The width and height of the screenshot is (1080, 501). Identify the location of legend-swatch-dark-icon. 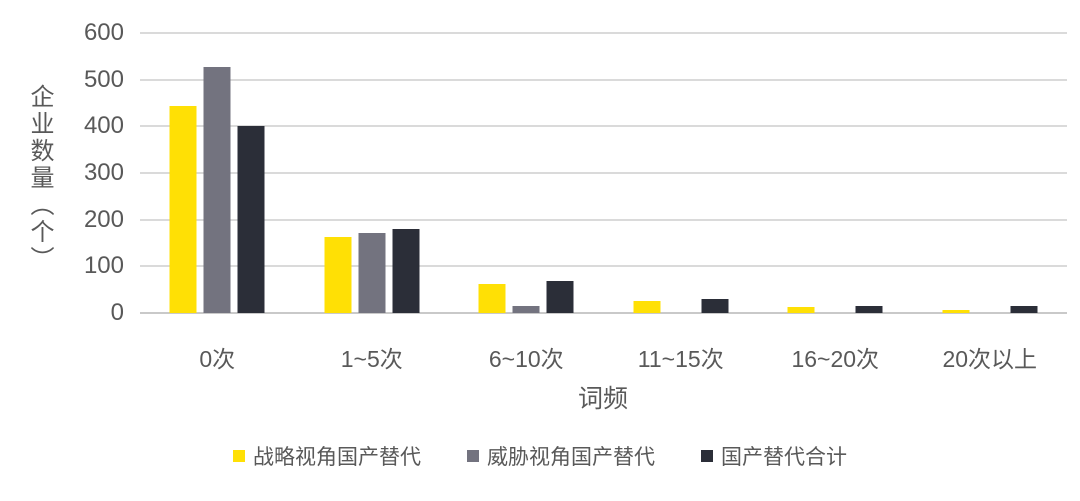
(707, 456).